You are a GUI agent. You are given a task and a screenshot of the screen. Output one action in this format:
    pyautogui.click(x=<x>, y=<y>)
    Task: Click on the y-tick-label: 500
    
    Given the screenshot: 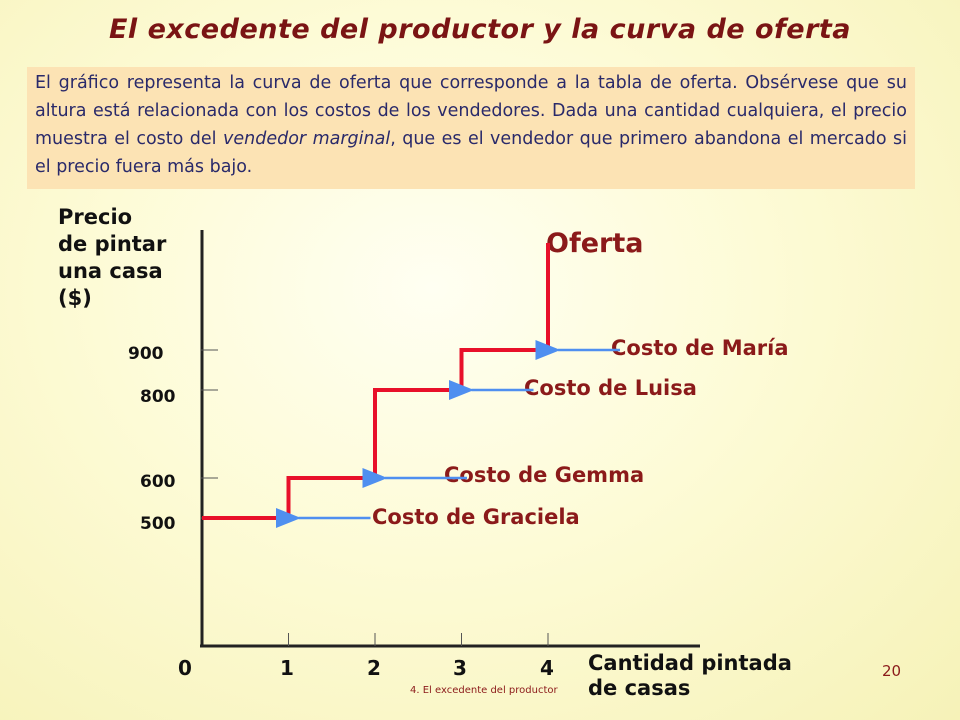 What is the action you would take?
    pyautogui.click(x=158, y=524)
    